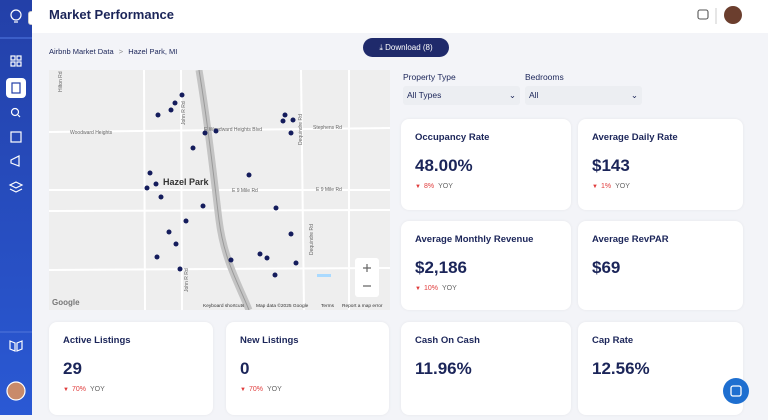 This screenshot has width=768, height=420. I want to click on card-title: Cash On Cash, so click(447, 340).